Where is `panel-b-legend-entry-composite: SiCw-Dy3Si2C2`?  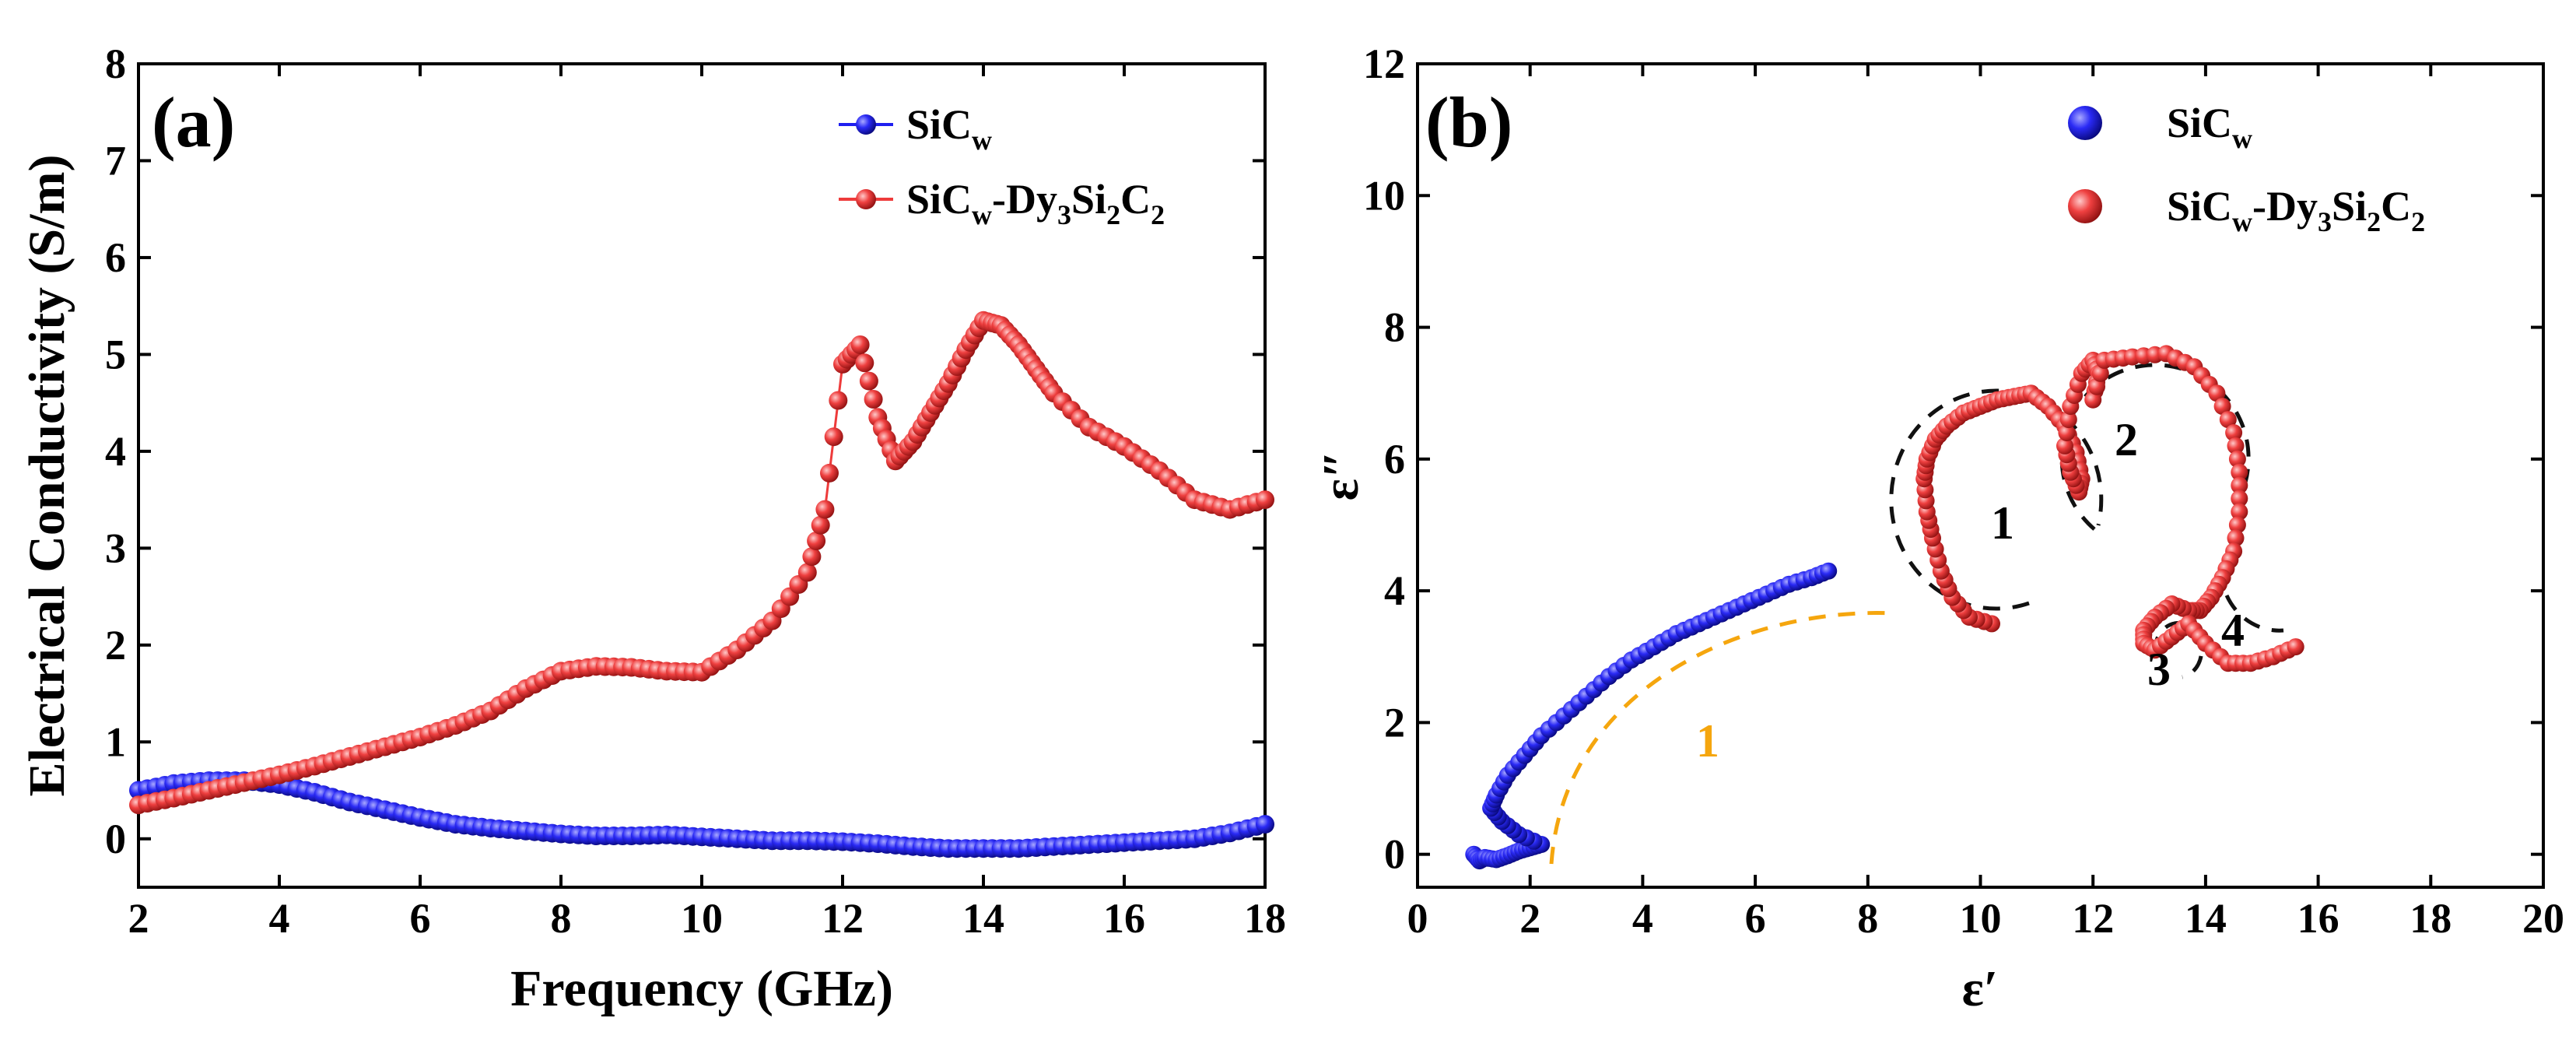
panel-b-legend-entry-composite: SiCw-Dy3Si2C2 is located at coordinates (2246, 210).